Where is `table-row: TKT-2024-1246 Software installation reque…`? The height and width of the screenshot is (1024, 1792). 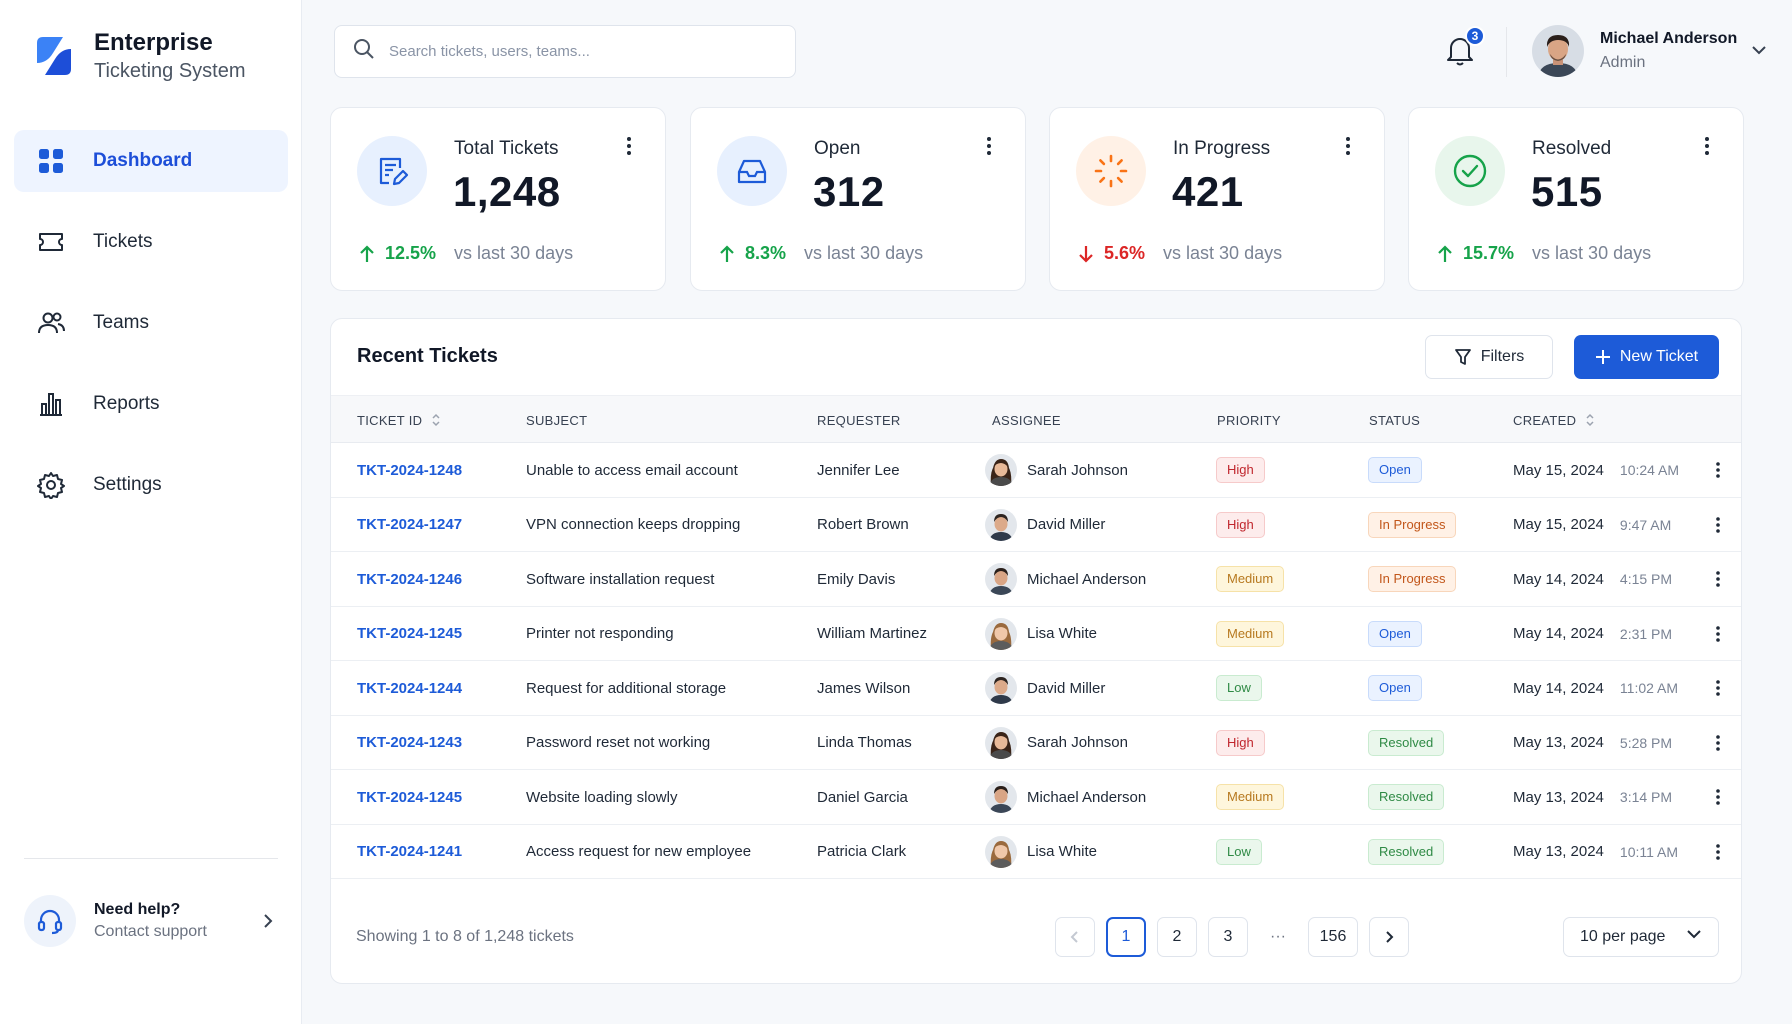 table-row: TKT-2024-1246 Software installation reque… is located at coordinates (1036, 579).